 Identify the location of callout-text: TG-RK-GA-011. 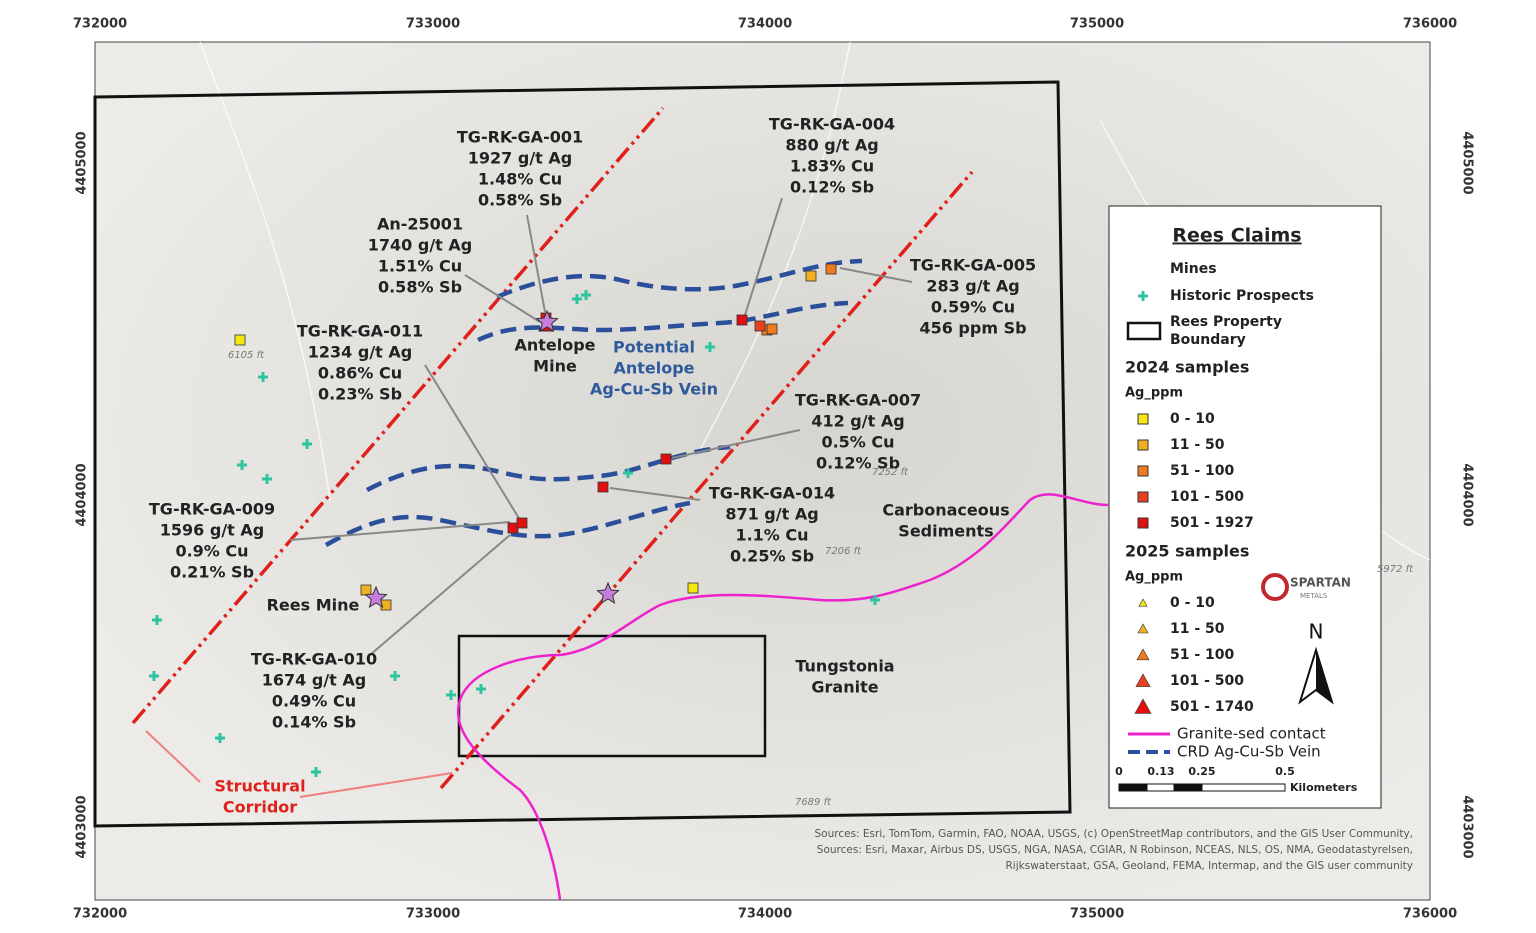
(360, 331).